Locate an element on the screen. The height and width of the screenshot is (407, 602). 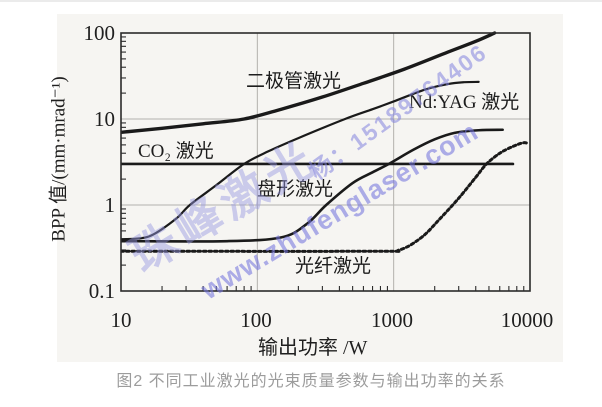
x-tick-label: 1000 is located at coordinates (392, 320).